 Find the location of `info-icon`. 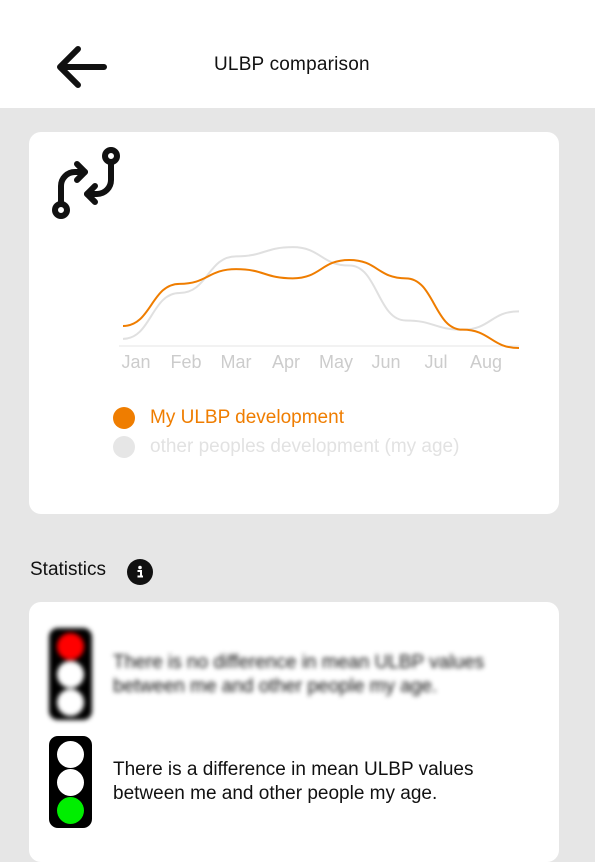

info-icon is located at coordinates (140, 571).